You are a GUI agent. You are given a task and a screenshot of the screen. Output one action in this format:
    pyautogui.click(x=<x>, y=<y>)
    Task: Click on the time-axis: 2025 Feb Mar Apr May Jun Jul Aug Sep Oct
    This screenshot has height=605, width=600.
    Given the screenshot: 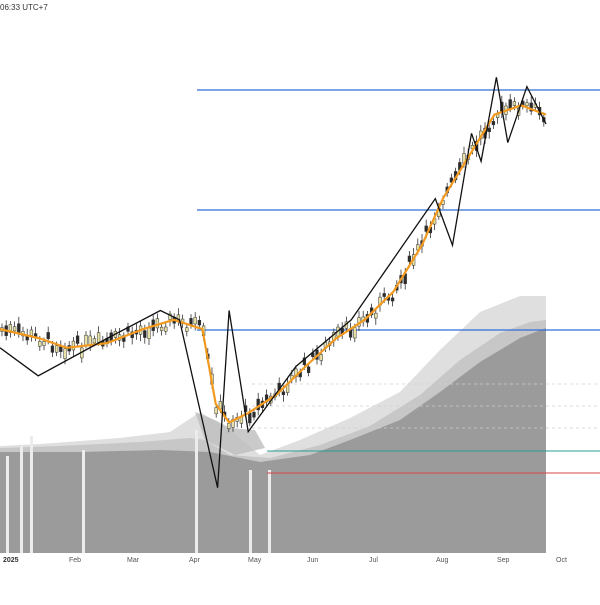 What is the action you would take?
    pyautogui.click(x=300, y=576)
    